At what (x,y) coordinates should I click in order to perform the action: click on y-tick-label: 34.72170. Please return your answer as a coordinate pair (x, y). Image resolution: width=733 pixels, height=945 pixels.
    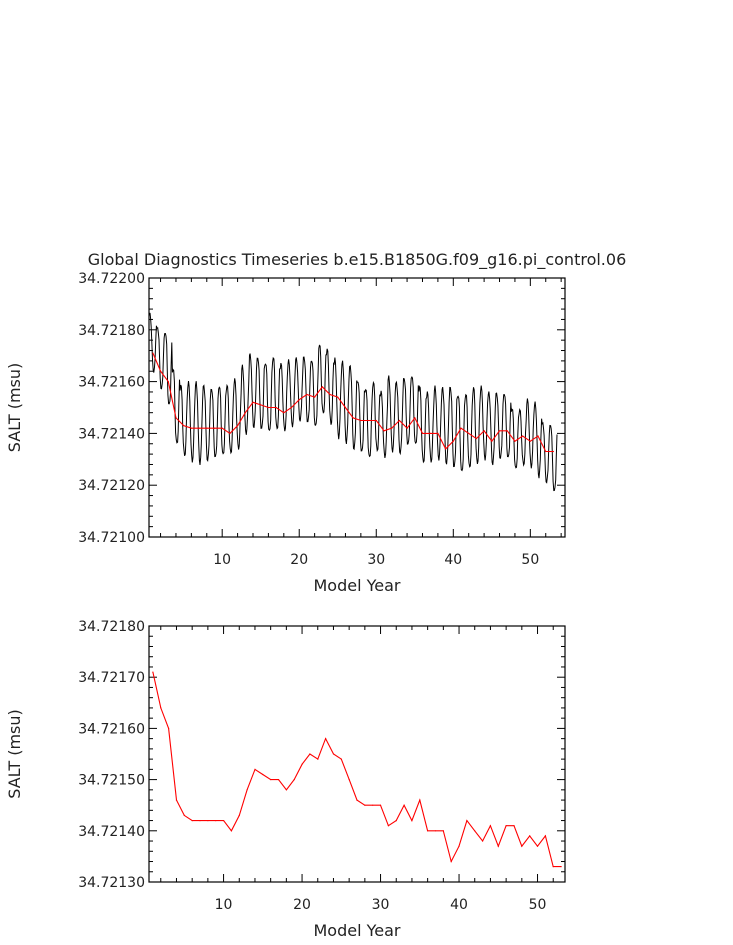
    Looking at the image, I should click on (111, 678).